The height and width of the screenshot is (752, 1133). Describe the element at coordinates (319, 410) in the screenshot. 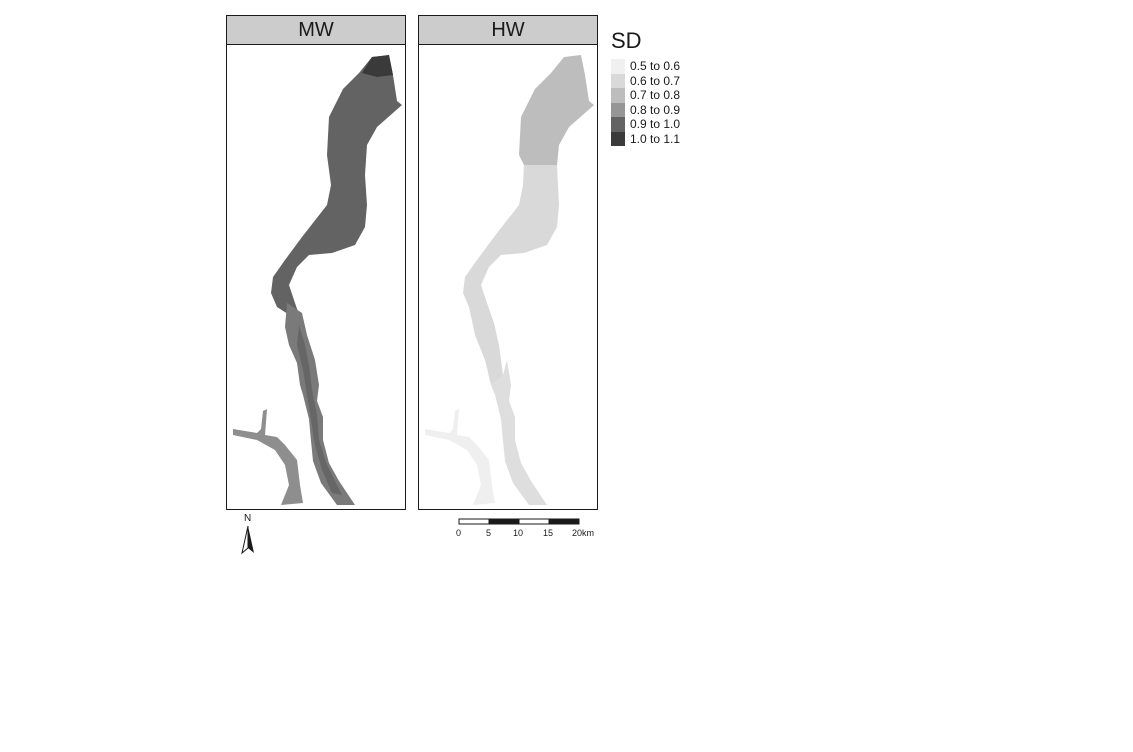

I see `river-lower-core-mw` at that location.